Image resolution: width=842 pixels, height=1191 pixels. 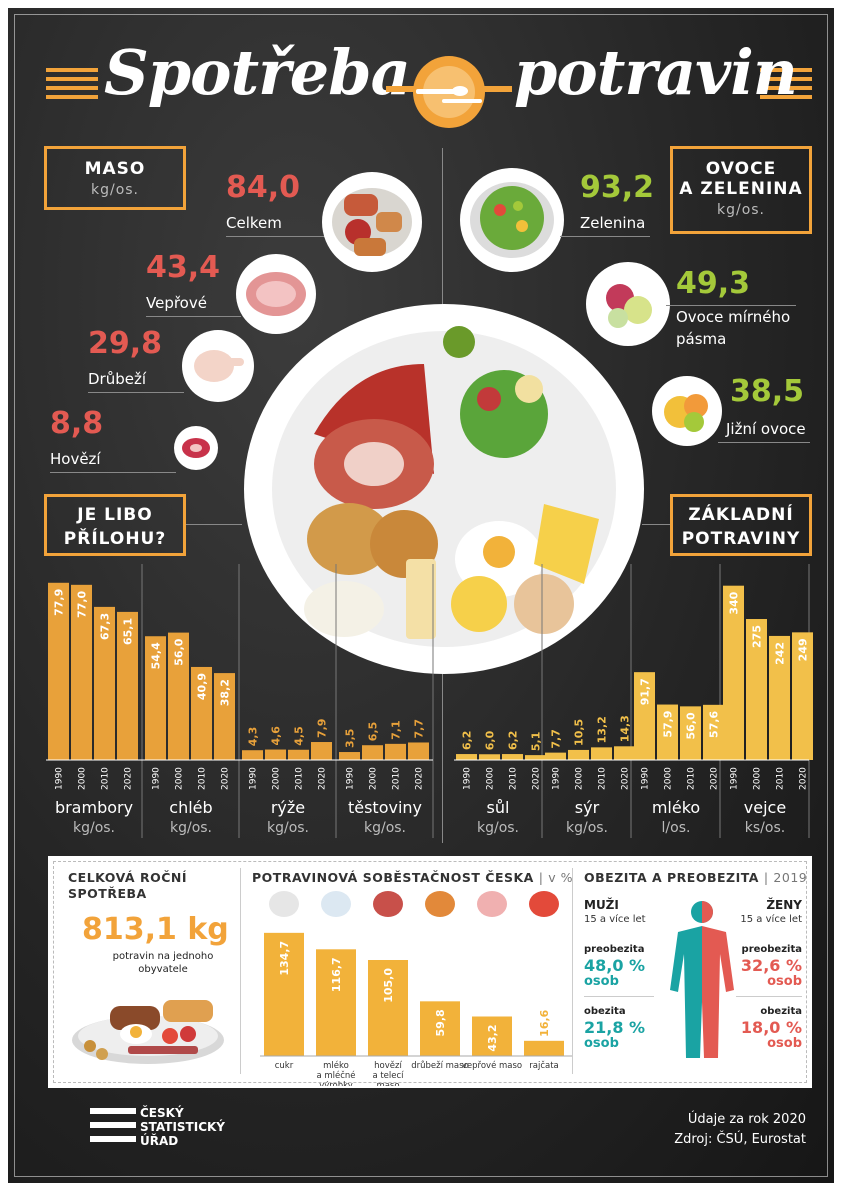 What do you see at coordinates (512, 757) in the screenshot?
I see `bar-sůl-2010` at bounding box center [512, 757].